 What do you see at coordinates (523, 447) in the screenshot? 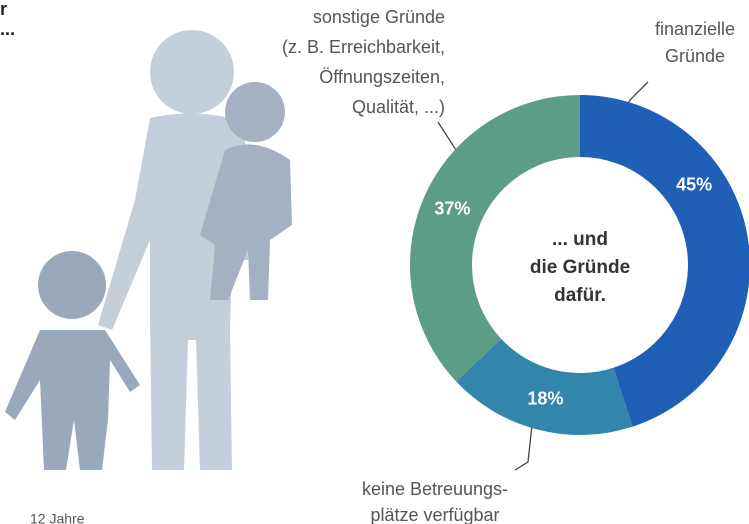
I see `leader-line` at bounding box center [523, 447].